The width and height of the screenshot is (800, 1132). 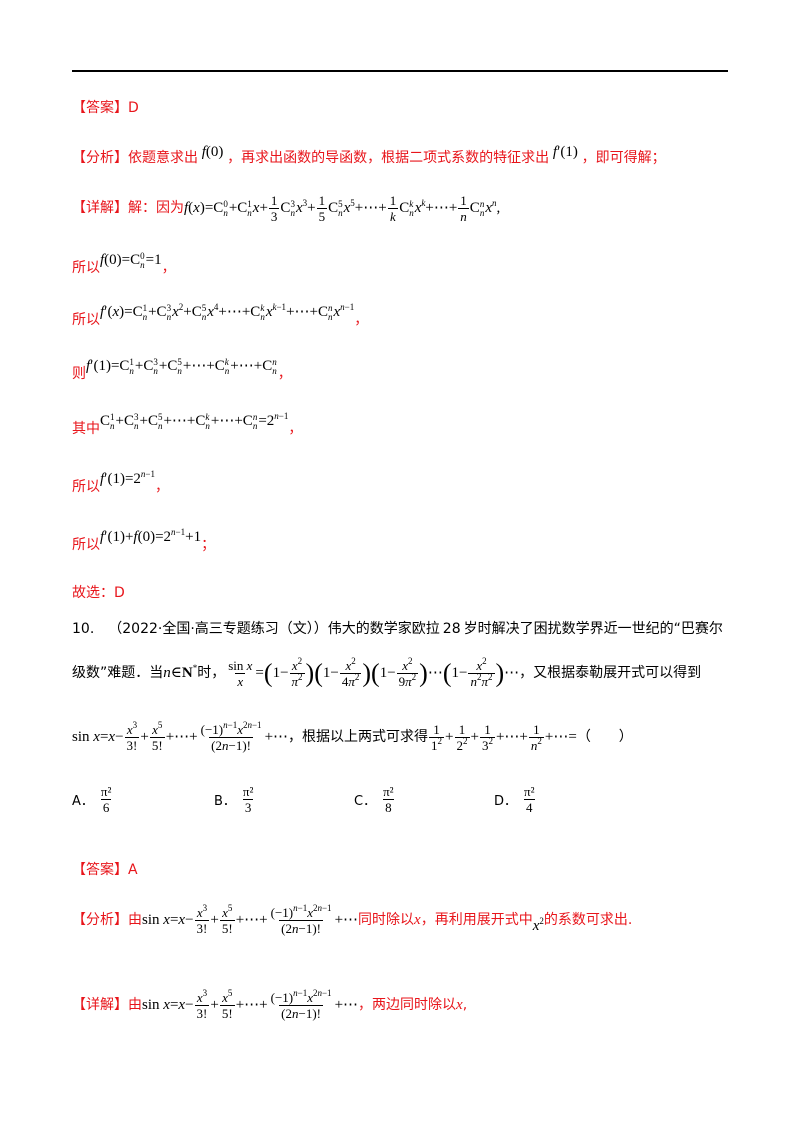 I want to click on conclusion-value: D, so click(x=119, y=593).